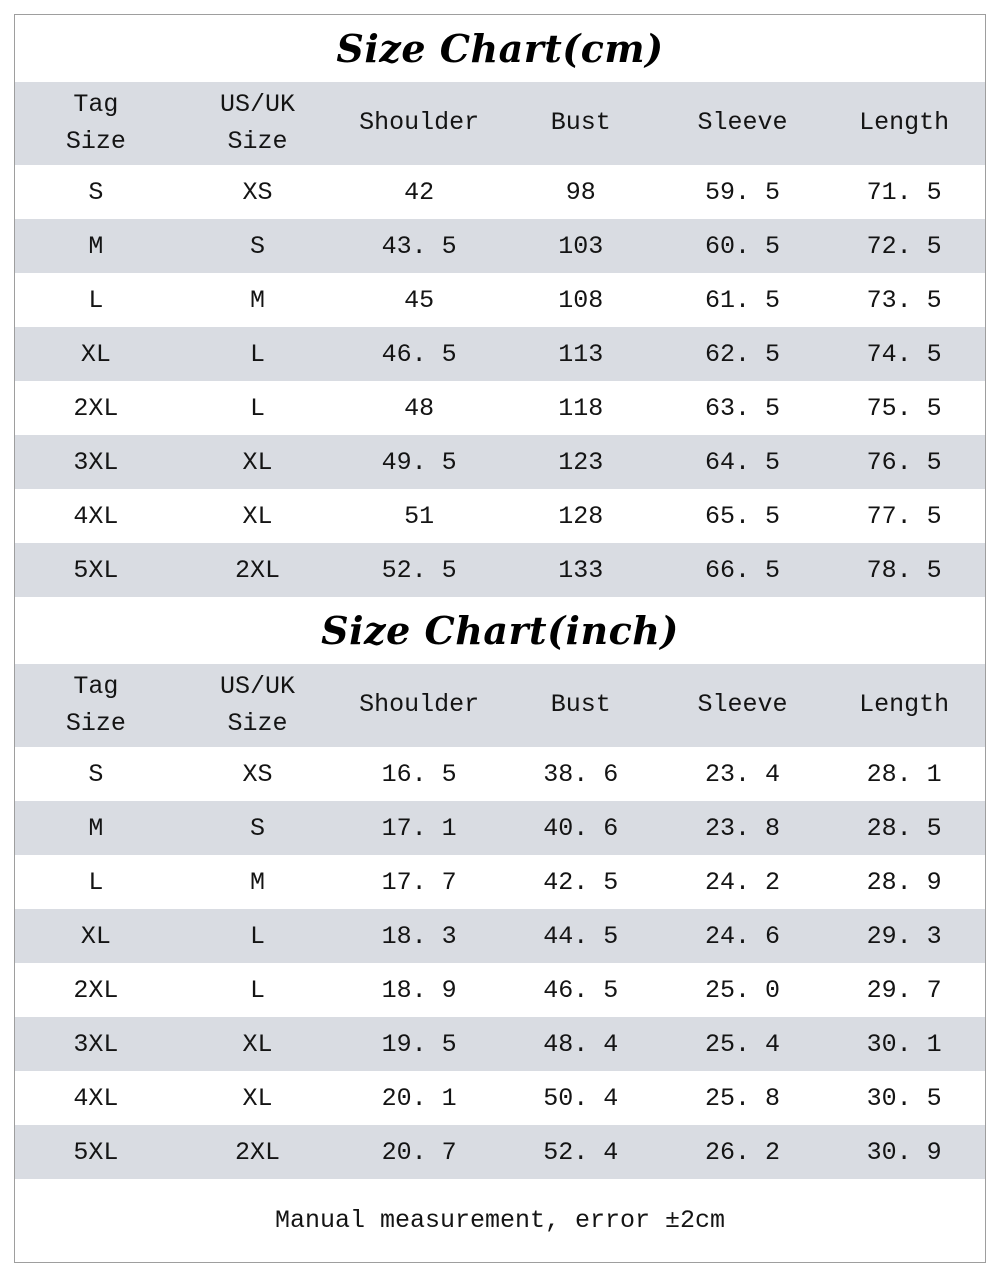 This screenshot has width=1000, height=1277. What do you see at coordinates (904, 408) in the screenshot?
I see `table-cell: 75. 5` at bounding box center [904, 408].